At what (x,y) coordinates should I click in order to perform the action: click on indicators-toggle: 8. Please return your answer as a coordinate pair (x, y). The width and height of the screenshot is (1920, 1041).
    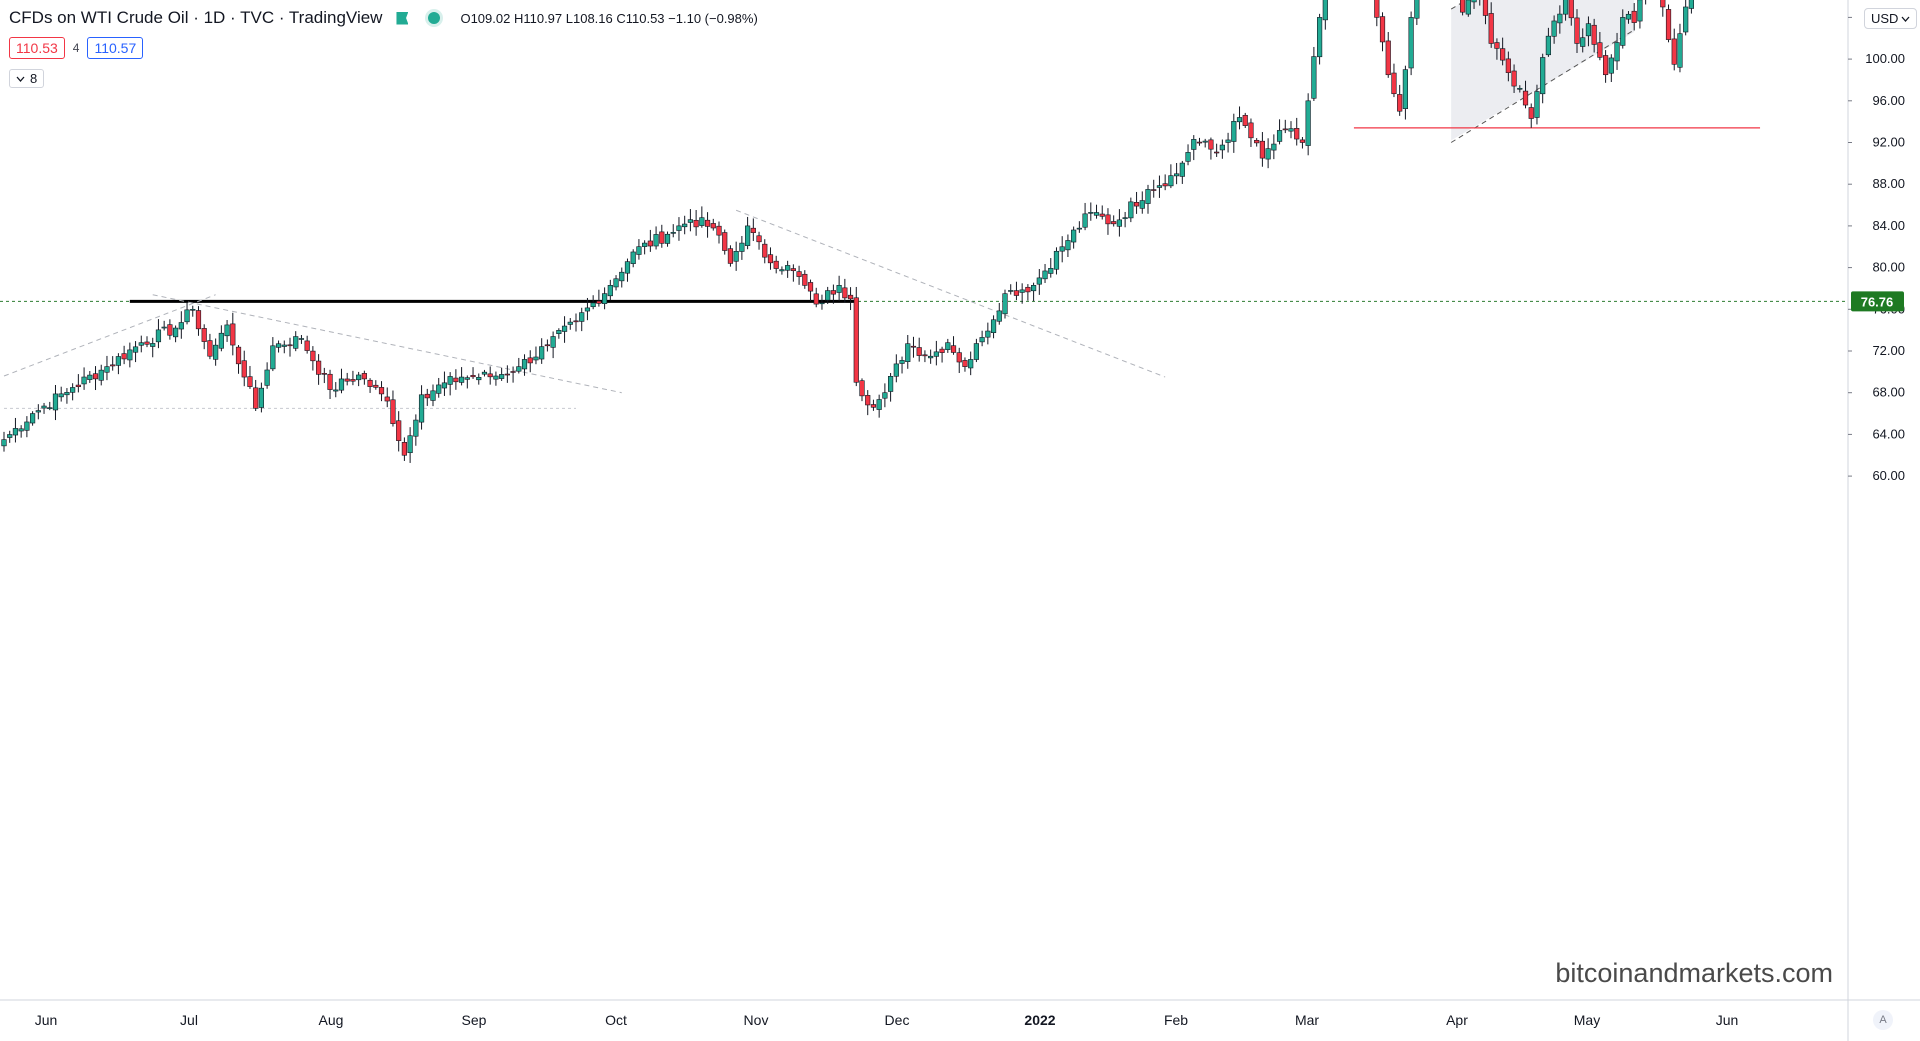
    Looking at the image, I should click on (27, 78).